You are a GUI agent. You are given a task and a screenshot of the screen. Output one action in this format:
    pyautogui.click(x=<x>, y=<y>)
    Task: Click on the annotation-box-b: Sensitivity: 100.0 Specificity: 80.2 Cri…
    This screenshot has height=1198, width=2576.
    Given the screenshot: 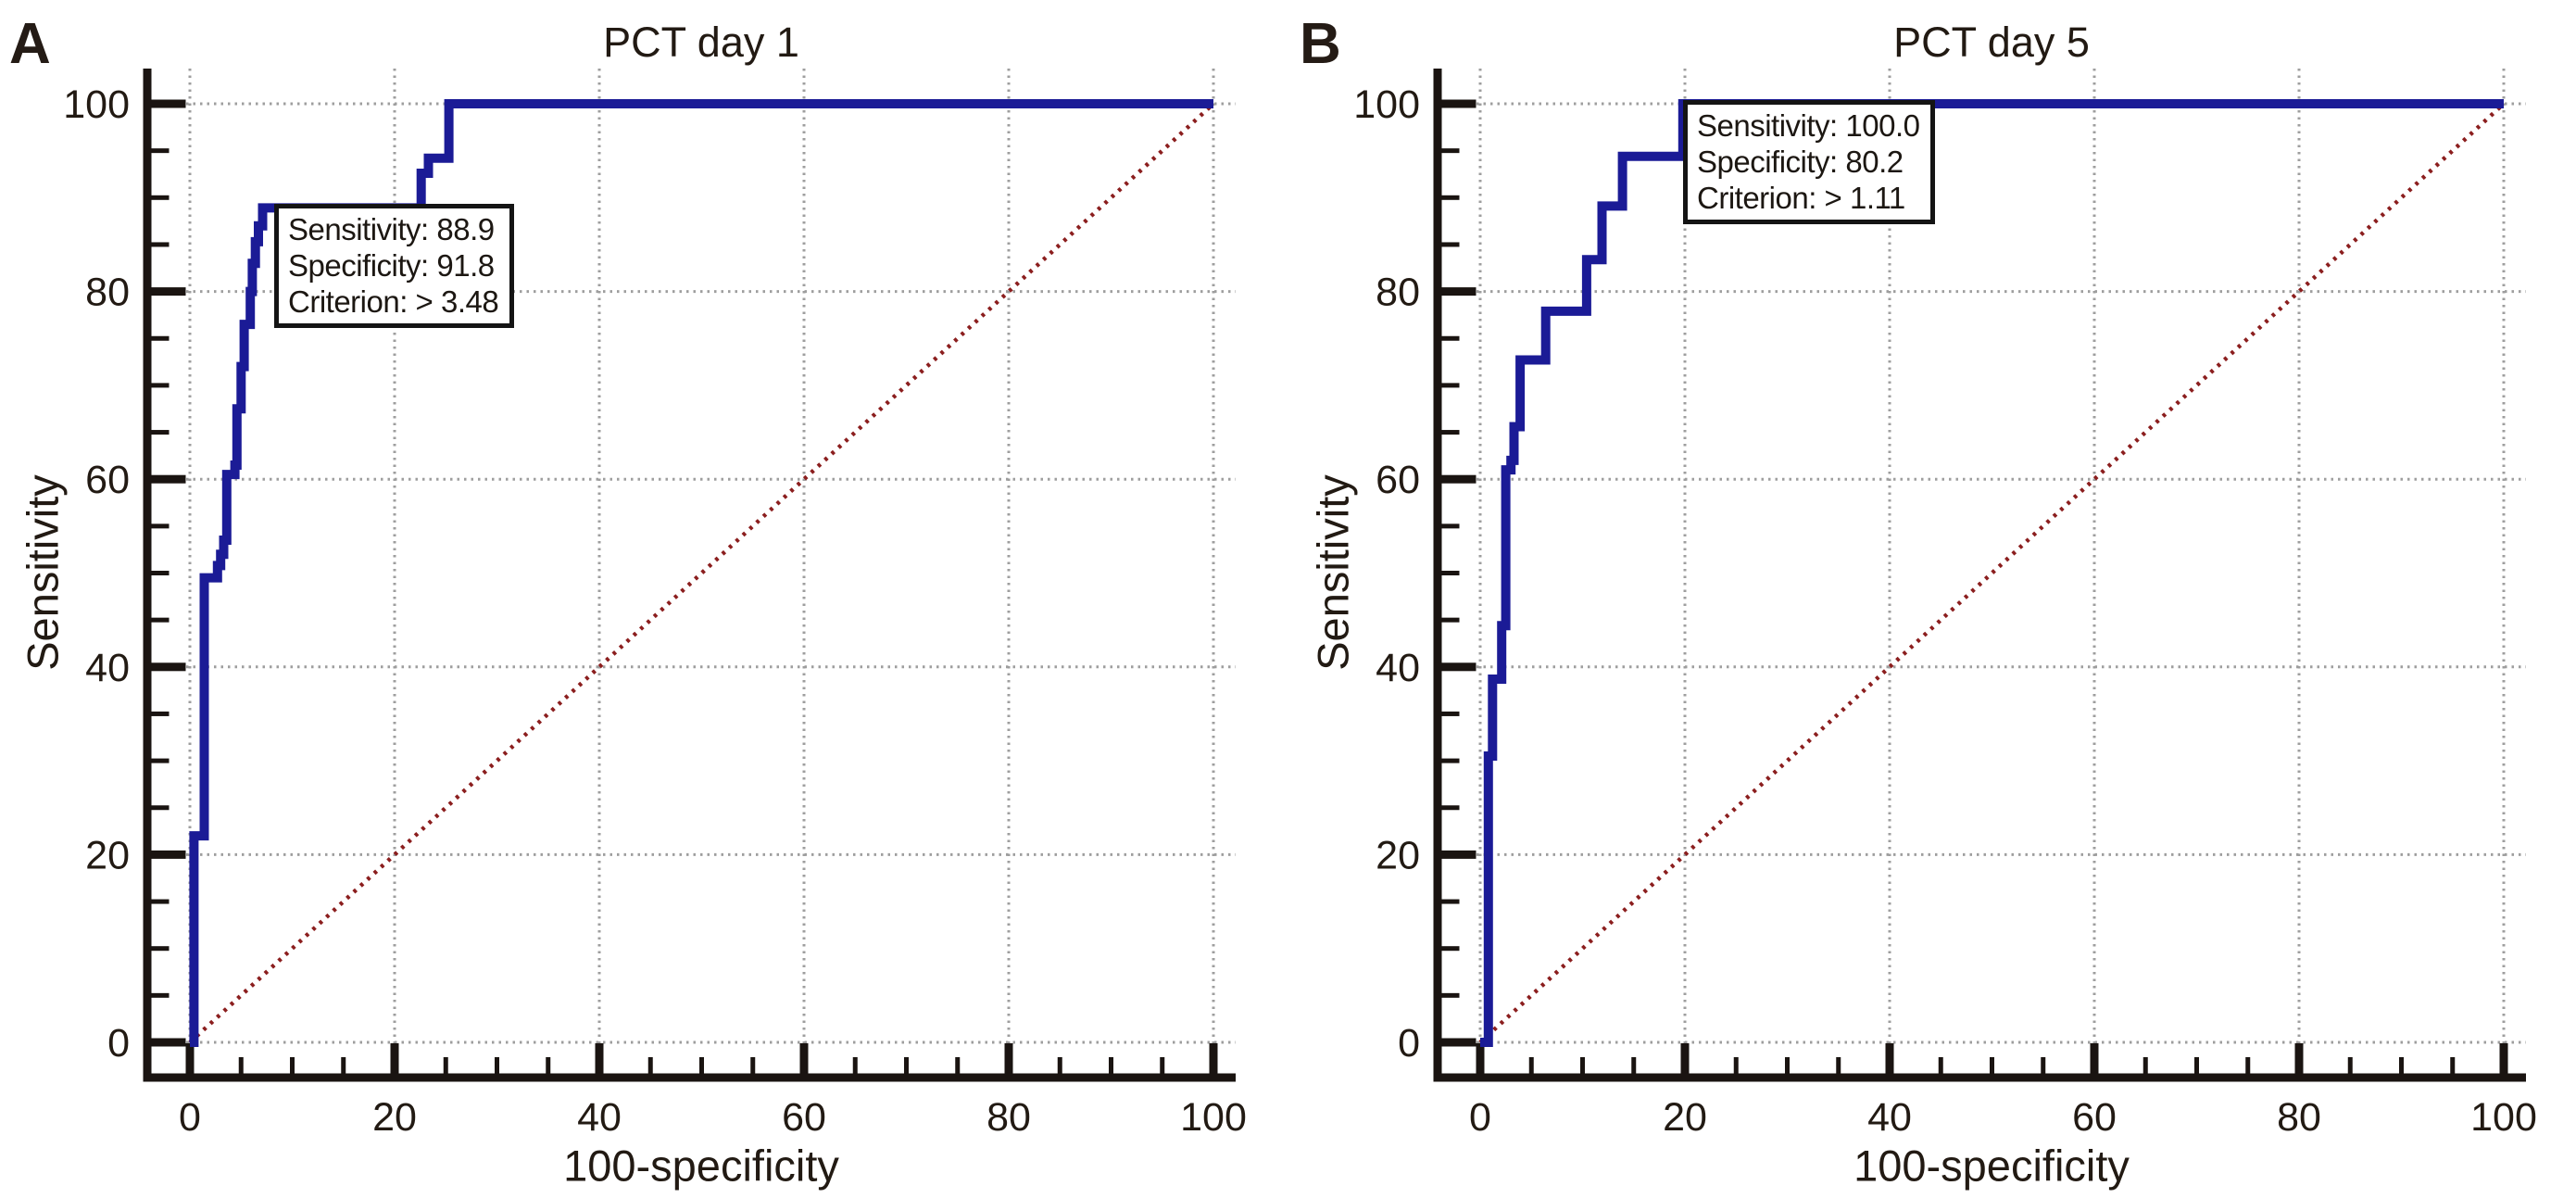 What is the action you would take?
    pyautogui.click(x=1809, y=162)
    